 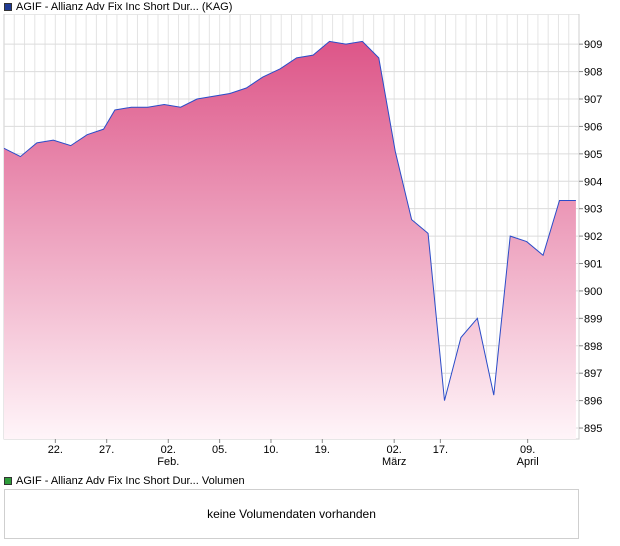 What do you see at coordinates (593, 292) in the screenshot?
I see `y-tick-label: 900` at bounding box center [593, 292].